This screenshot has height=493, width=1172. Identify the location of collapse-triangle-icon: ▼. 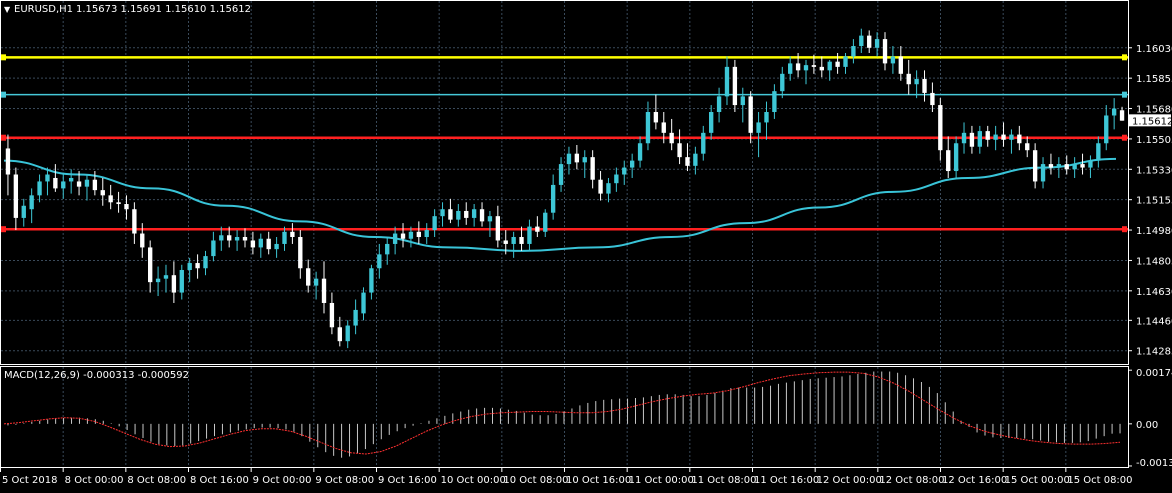
(7, 9).